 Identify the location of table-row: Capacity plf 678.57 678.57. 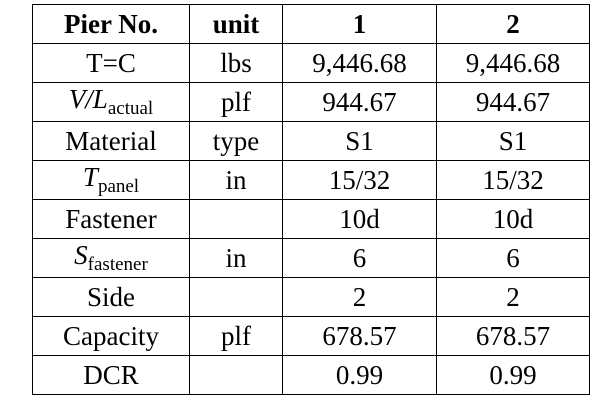
(311, 336).